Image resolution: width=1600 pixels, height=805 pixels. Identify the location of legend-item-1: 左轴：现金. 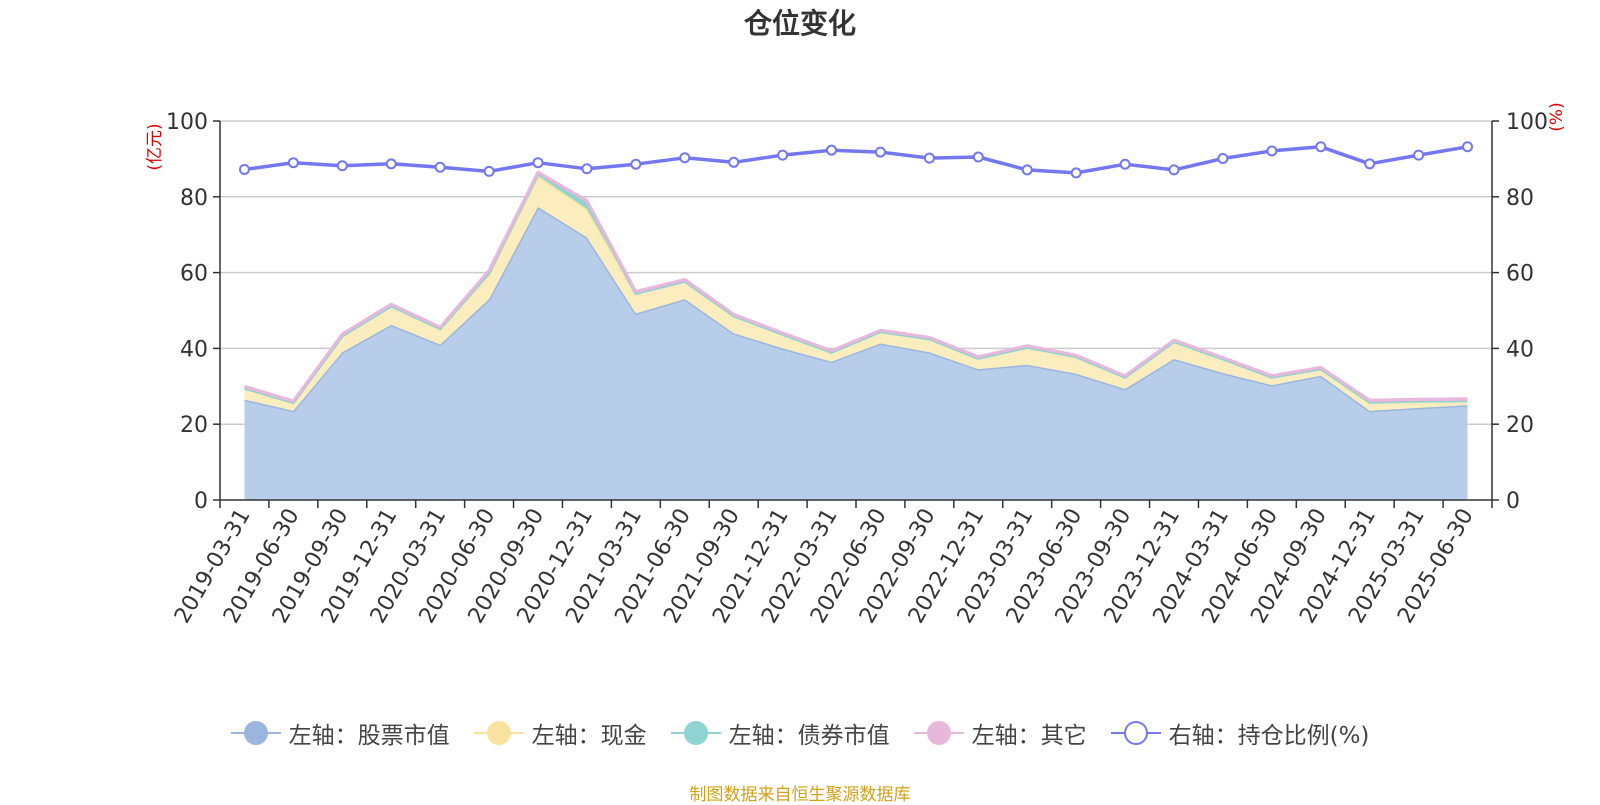
(560, 733).